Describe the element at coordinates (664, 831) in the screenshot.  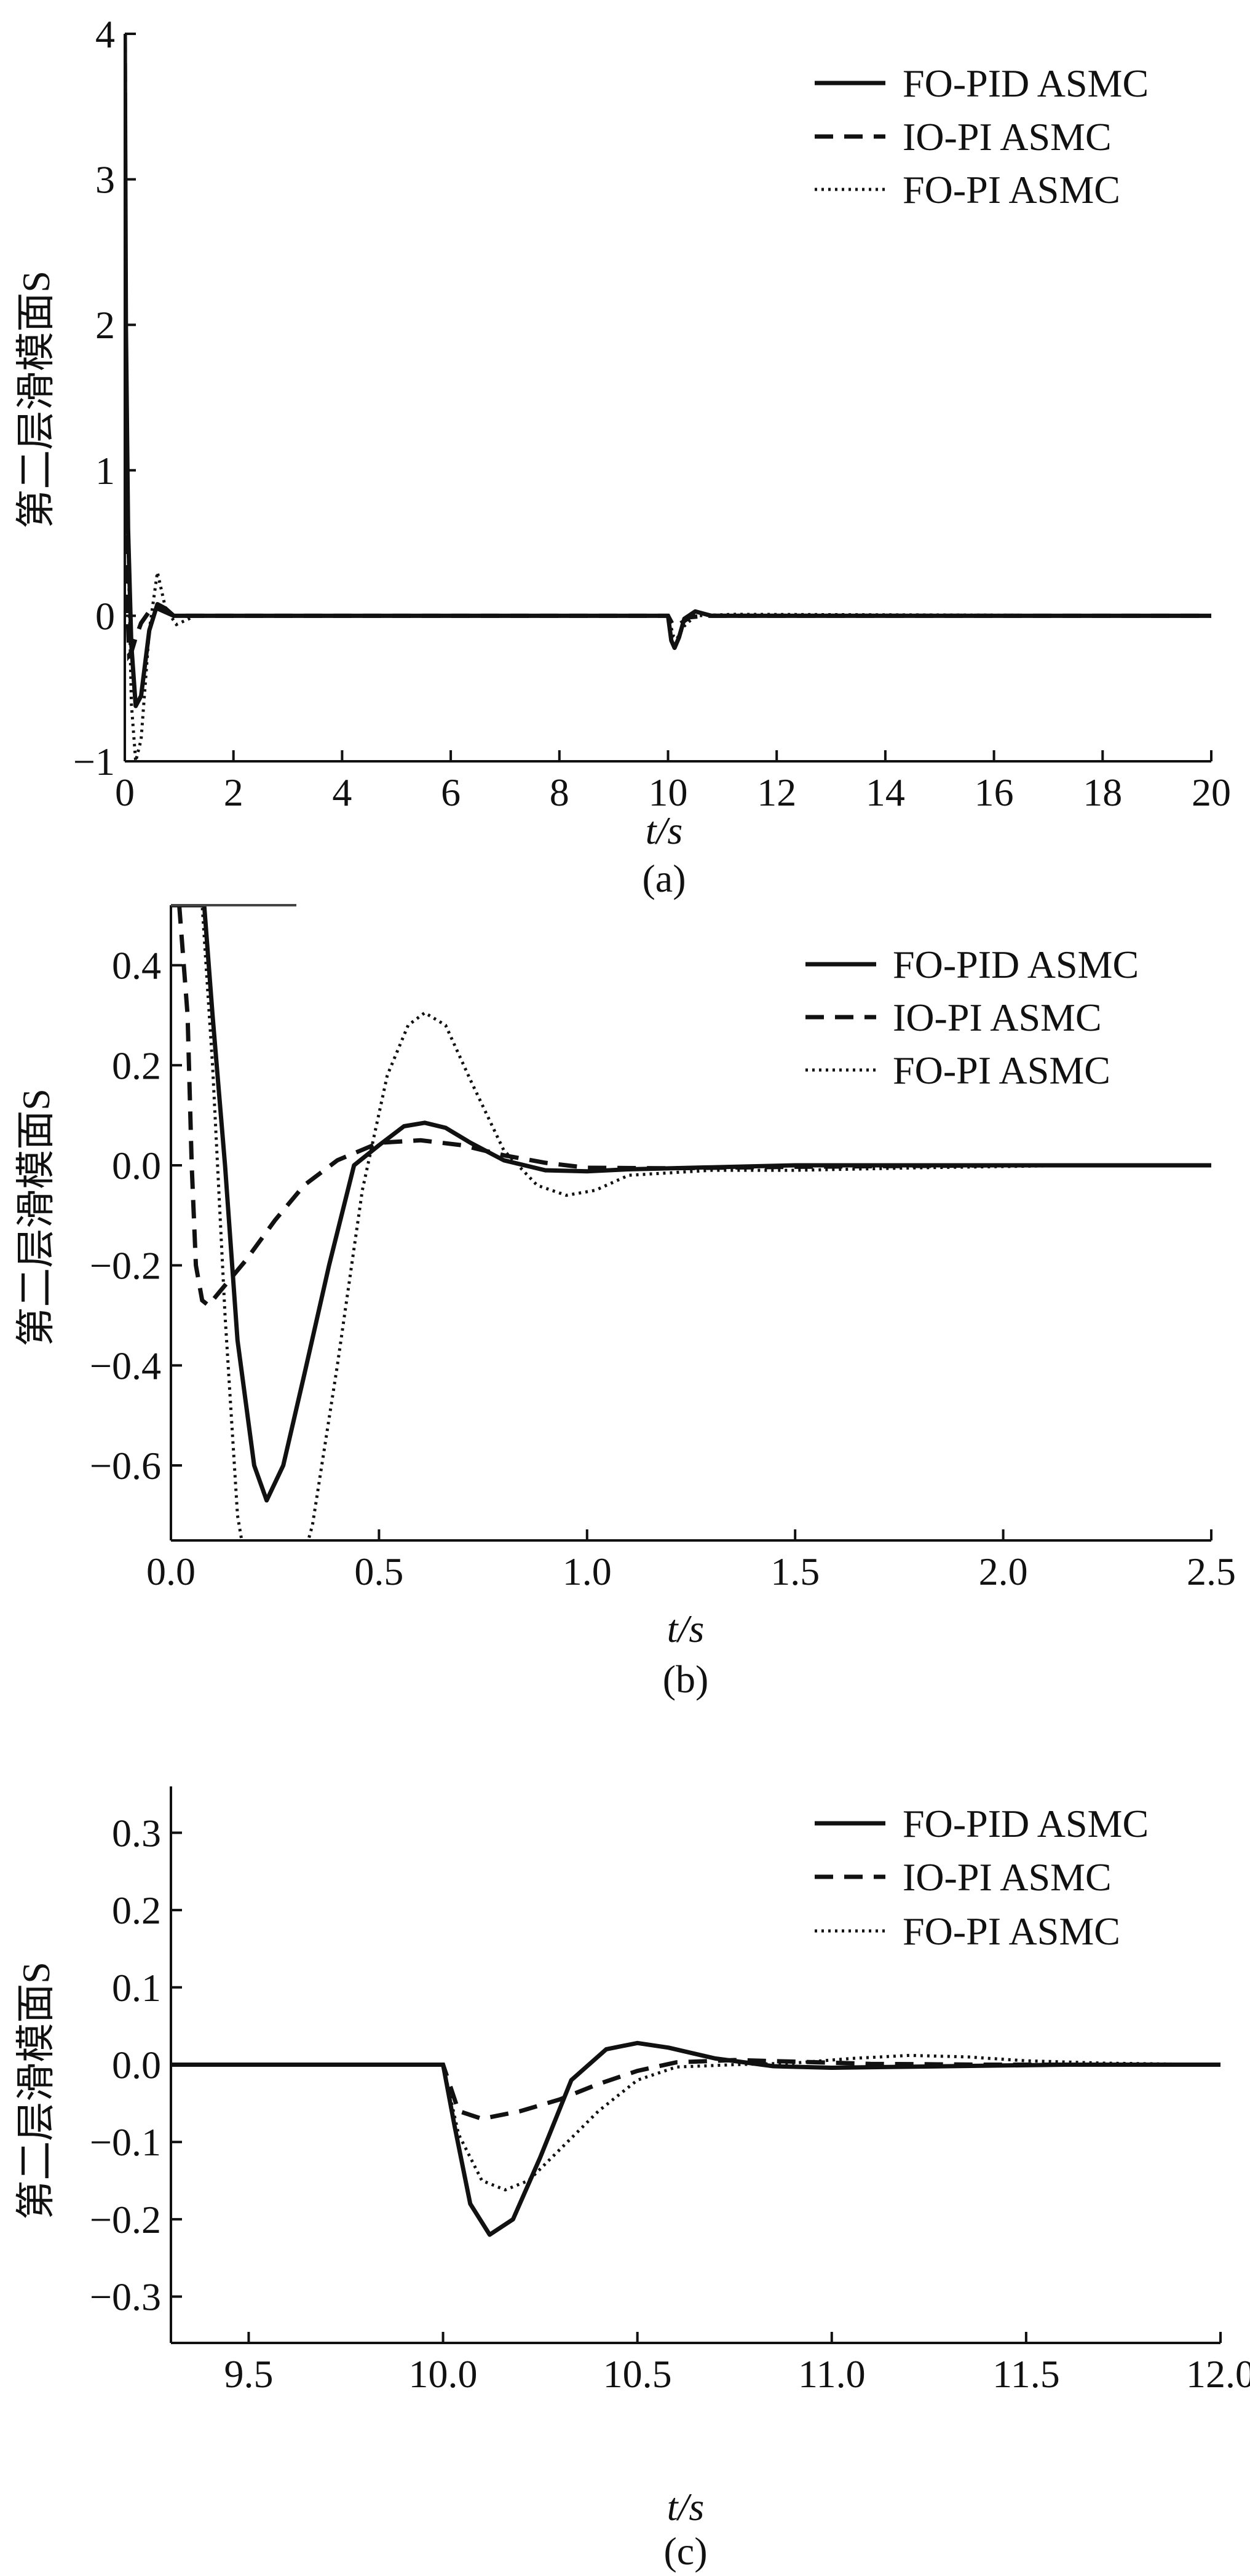
I see `x-axis-label-a: t/s` at that location.